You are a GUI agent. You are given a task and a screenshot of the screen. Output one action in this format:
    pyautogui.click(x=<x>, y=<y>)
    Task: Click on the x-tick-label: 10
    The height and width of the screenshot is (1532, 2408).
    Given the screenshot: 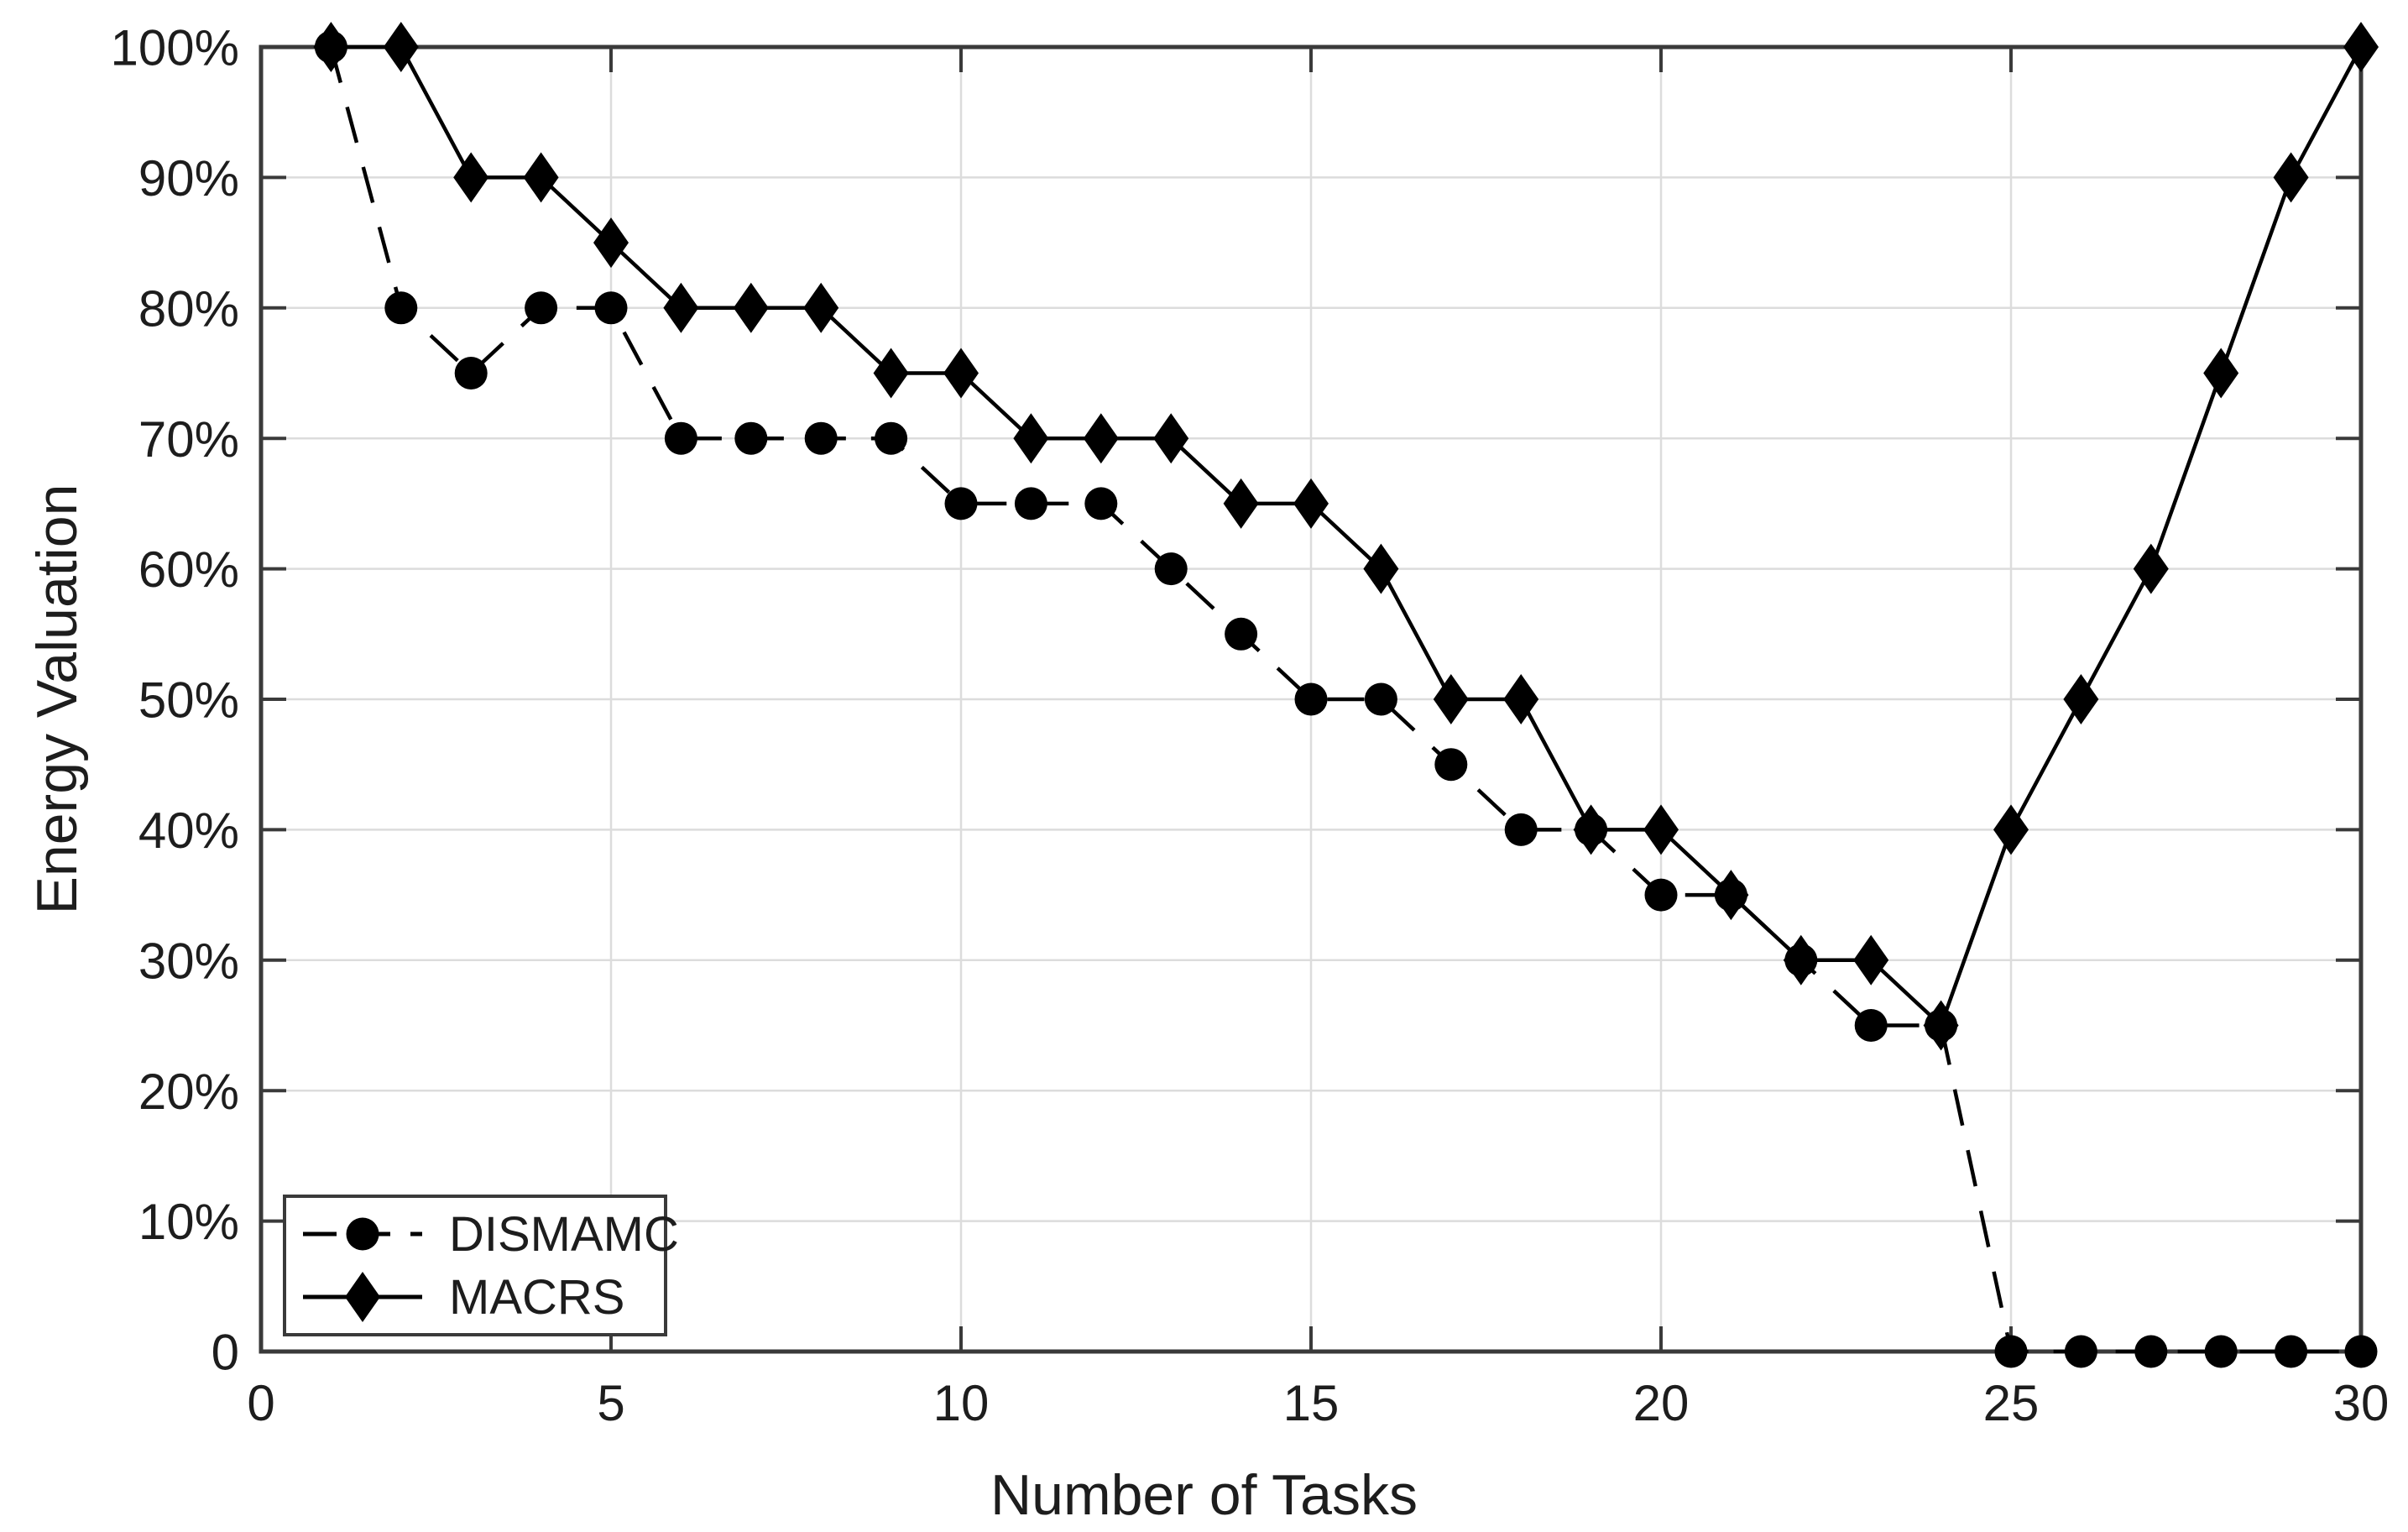 What is the action you would take?
    pyautogui.click(x=961, y=1403)
    